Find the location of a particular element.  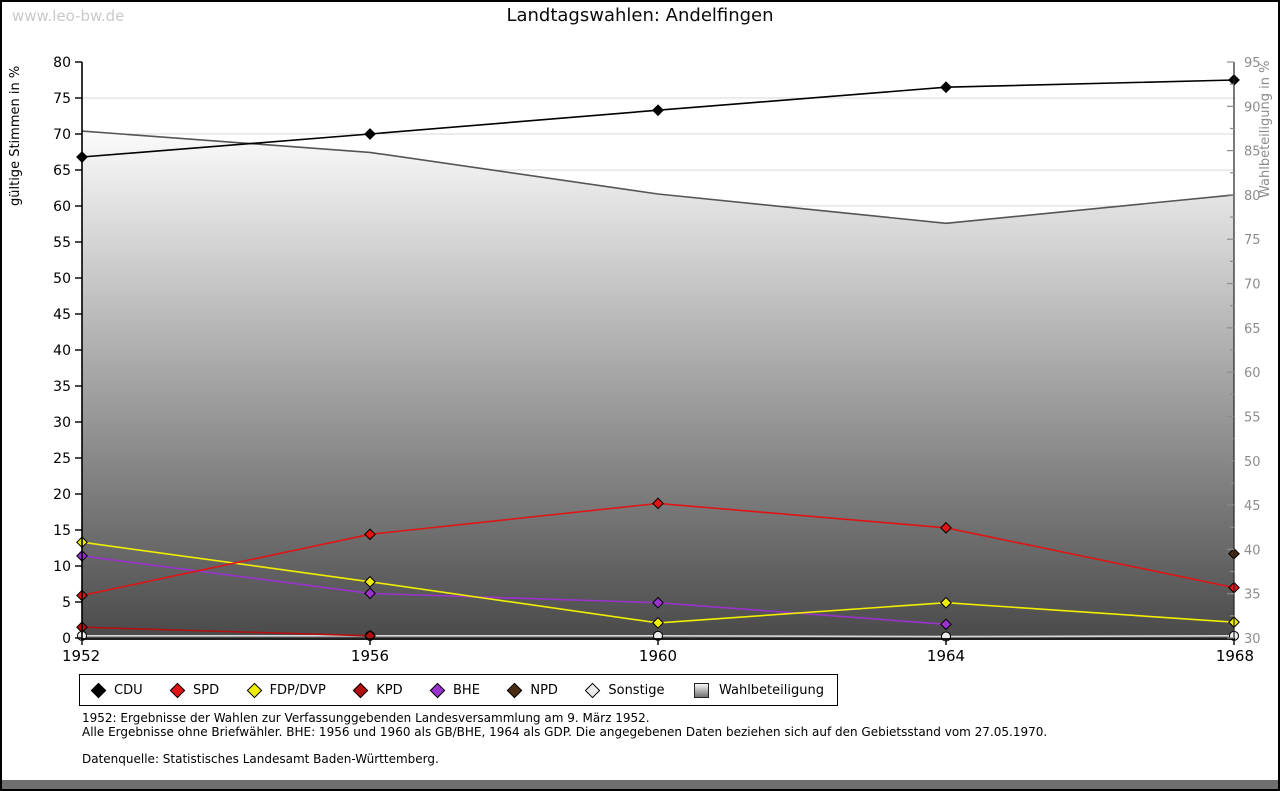

svg-text: 85 is located at coordinates (1252, 152).